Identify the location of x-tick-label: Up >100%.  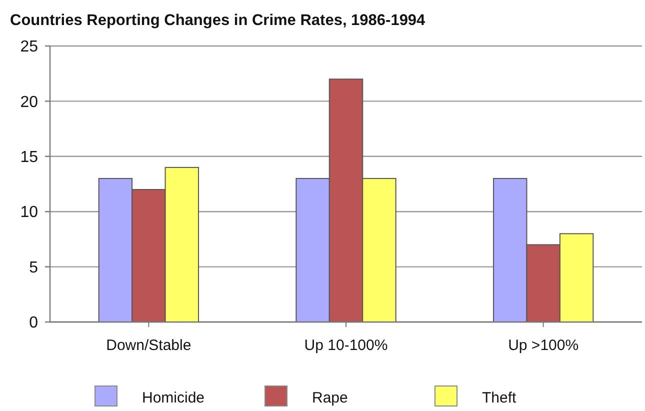
(543, 345).